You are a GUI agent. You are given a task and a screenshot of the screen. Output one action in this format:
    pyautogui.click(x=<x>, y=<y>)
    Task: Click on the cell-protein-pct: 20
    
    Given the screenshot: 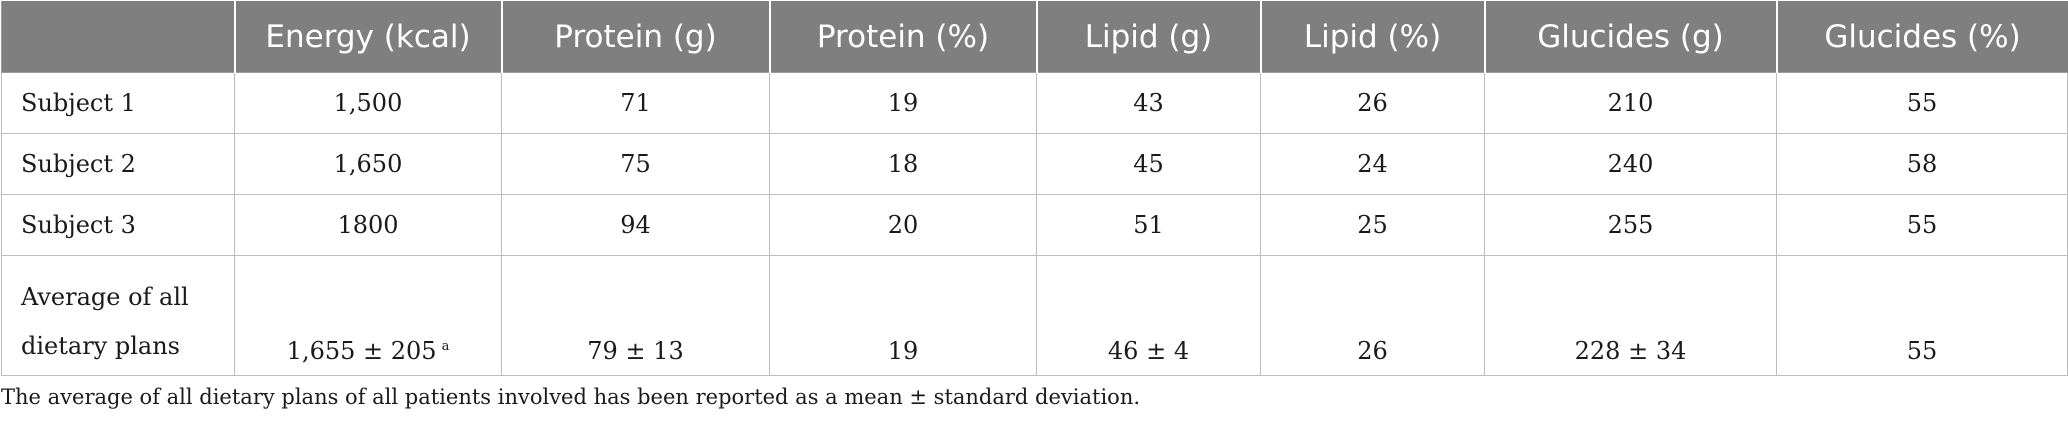 What is the action you would take?
    pyautogui.click(x=903, y=225)
    